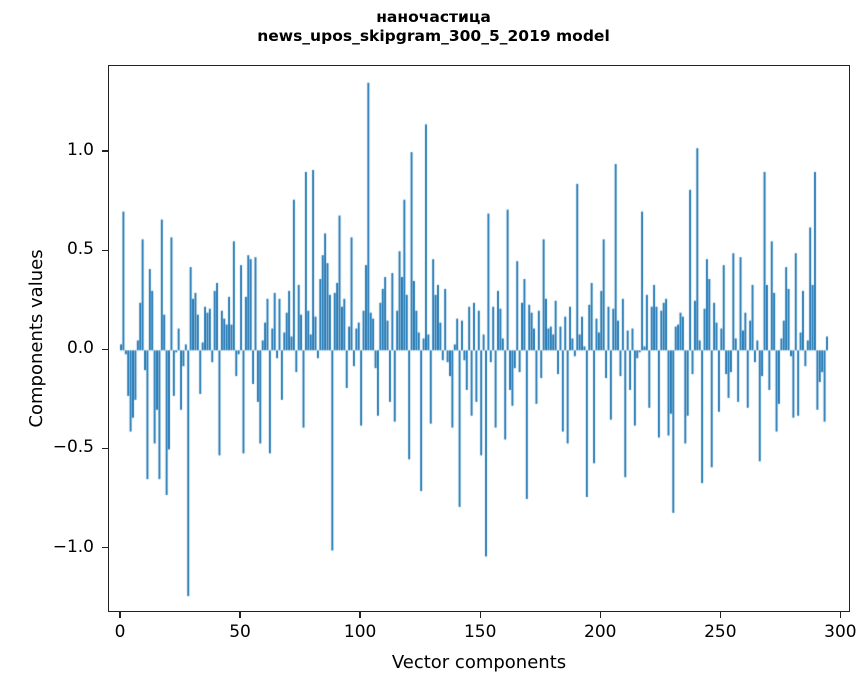 The width and height of the screenshot is (867, 696). What do you see at coordinates (720, 632) in the screenshot?
I see `x-tick-label: 250` at bounding box center [720, 632].